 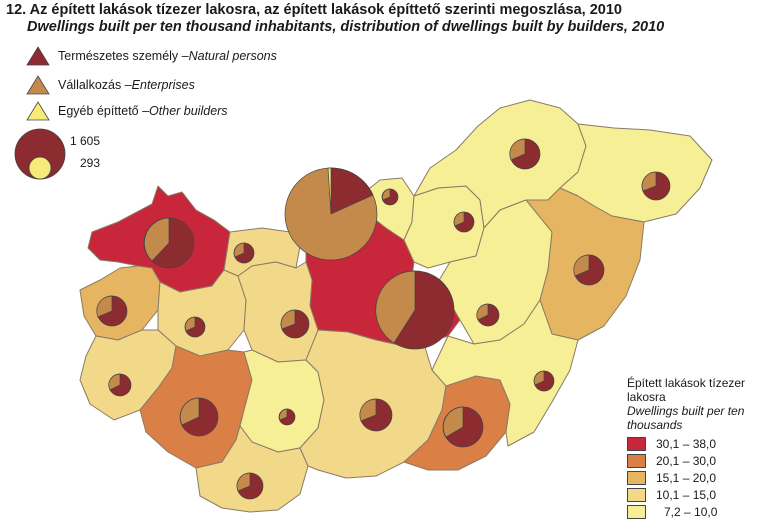 What do you see at coordinates (656, 186) in the screenshot?
I see `pie-szabolcs` at bounding box center [656, 186].